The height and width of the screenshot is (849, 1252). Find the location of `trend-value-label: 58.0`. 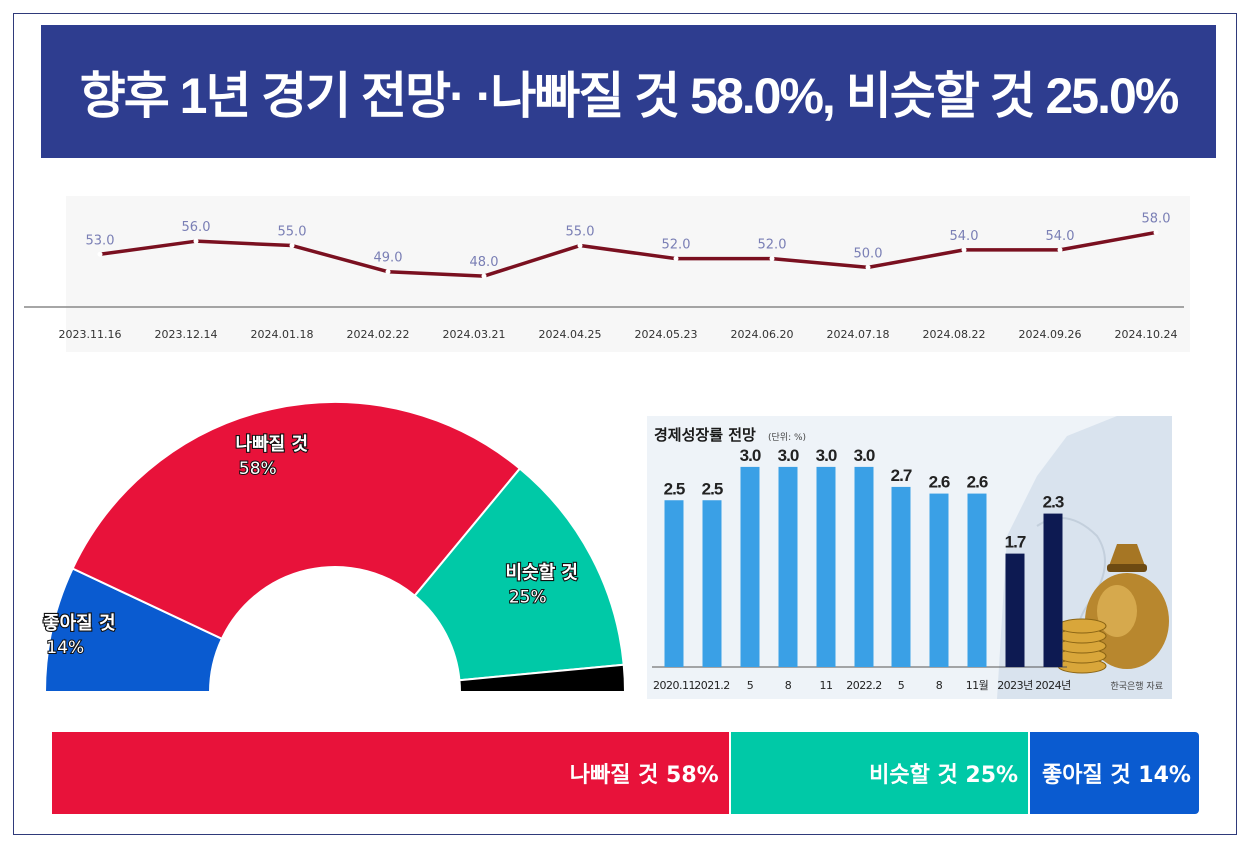

trend-value-label: 58.0 is located at coordinates (1156, 218).